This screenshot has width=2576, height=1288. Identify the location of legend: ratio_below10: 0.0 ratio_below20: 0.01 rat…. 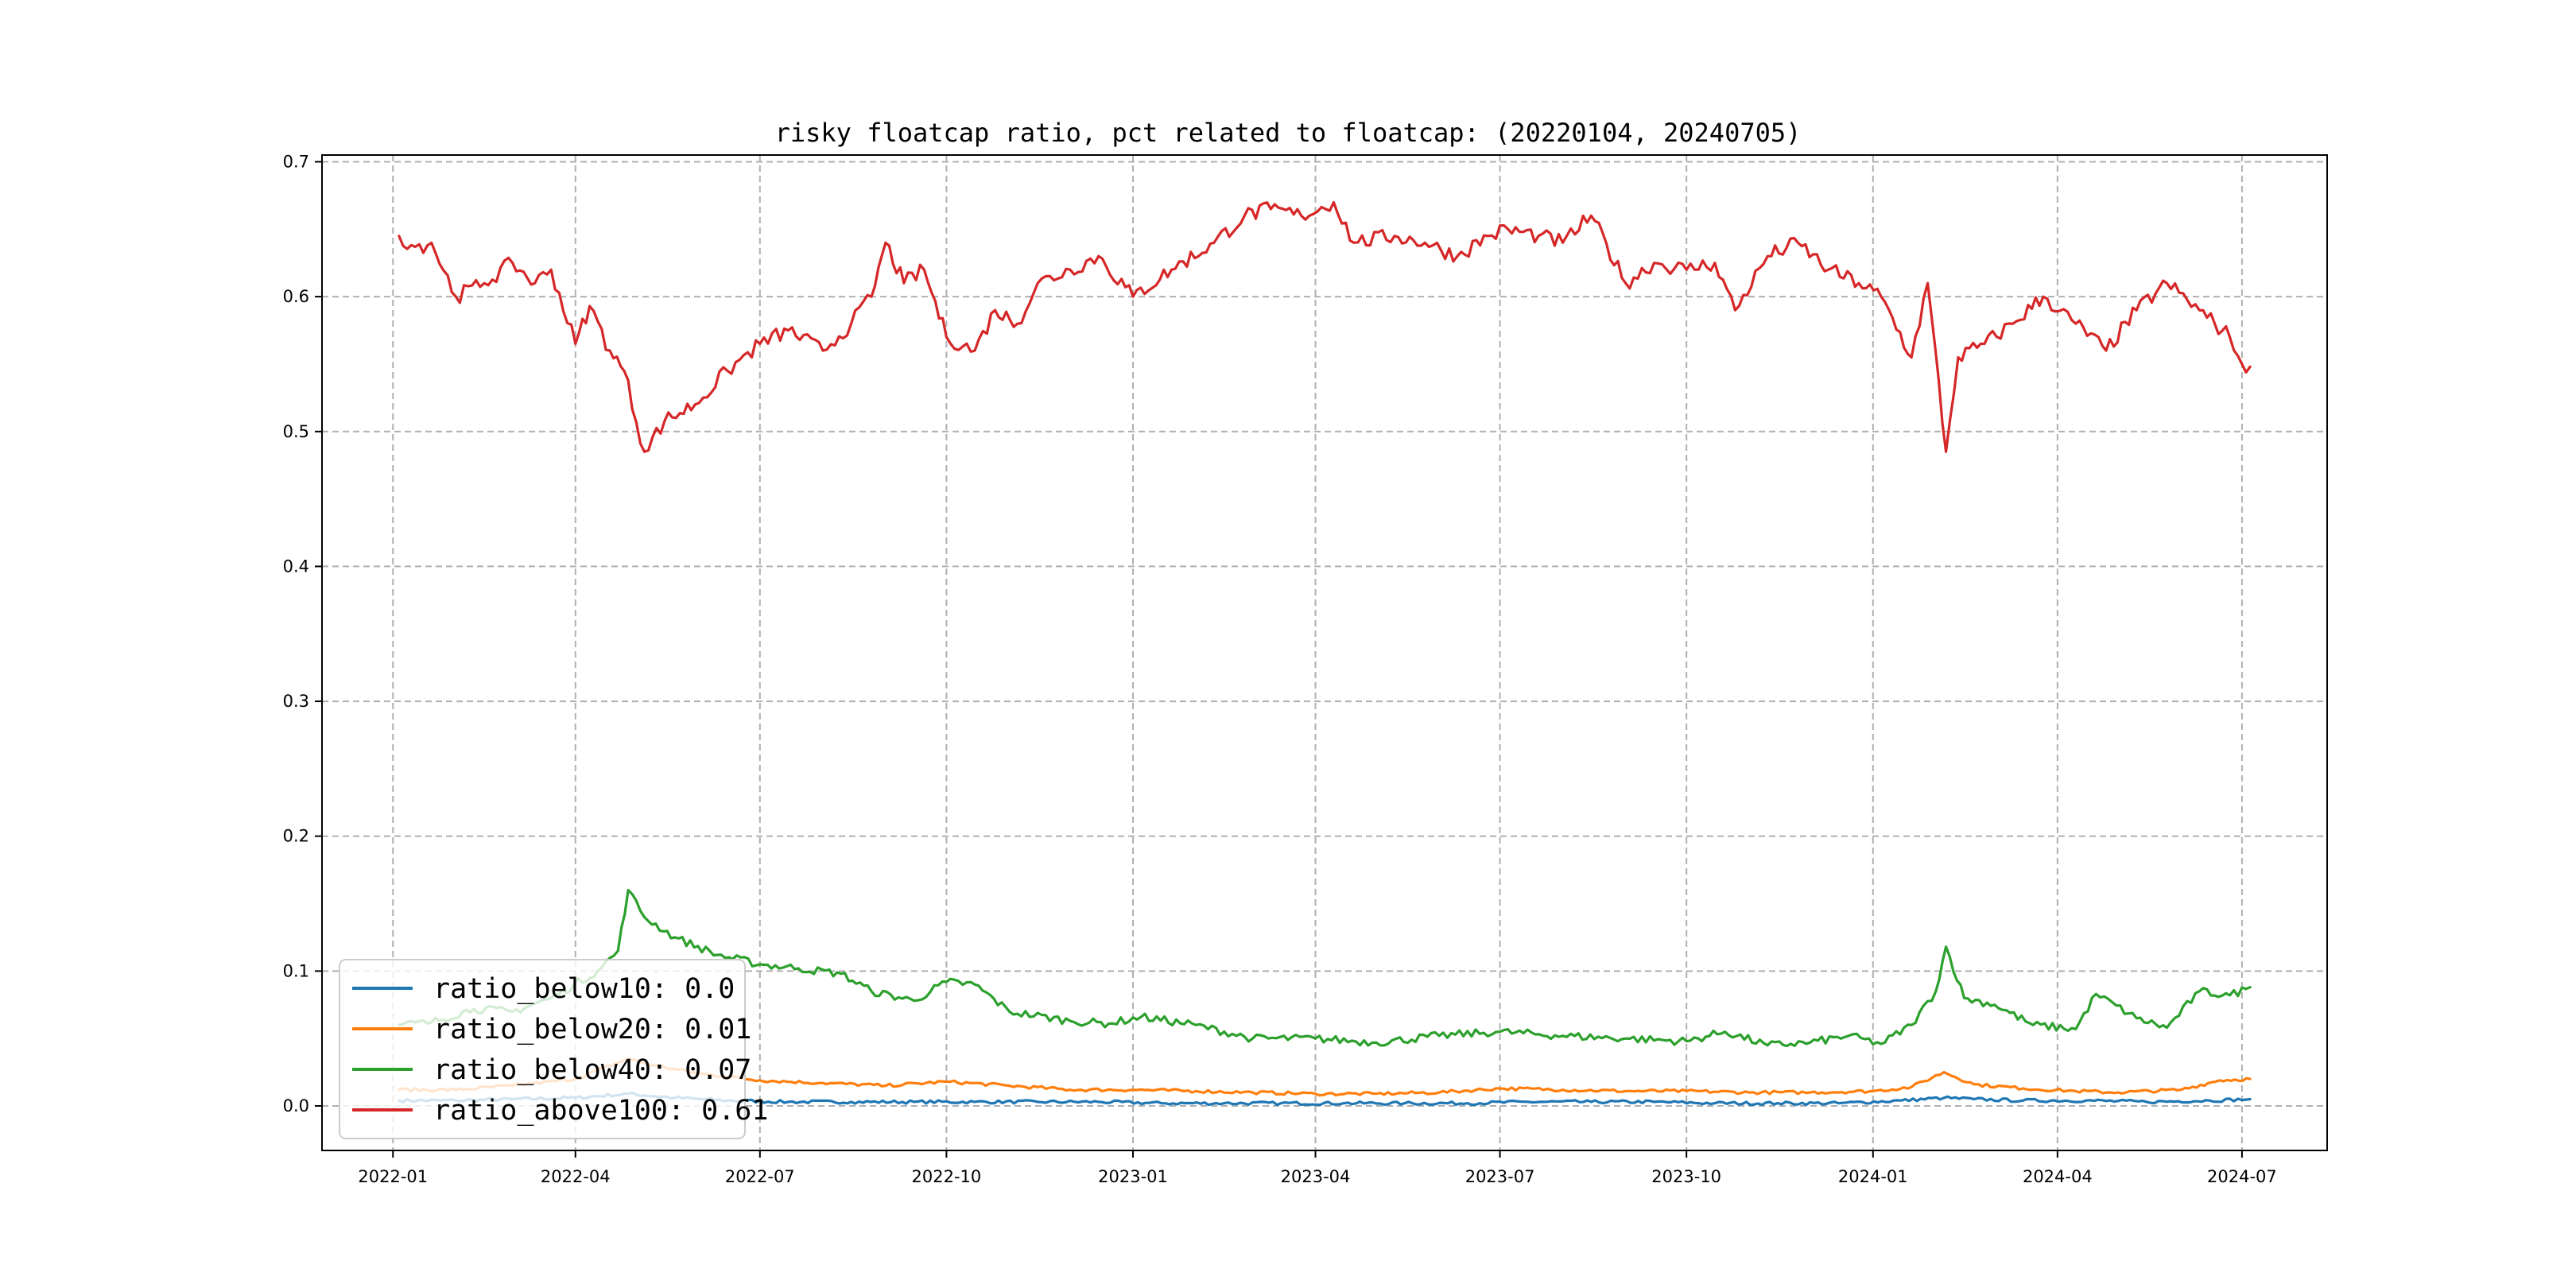
(553, 1049).